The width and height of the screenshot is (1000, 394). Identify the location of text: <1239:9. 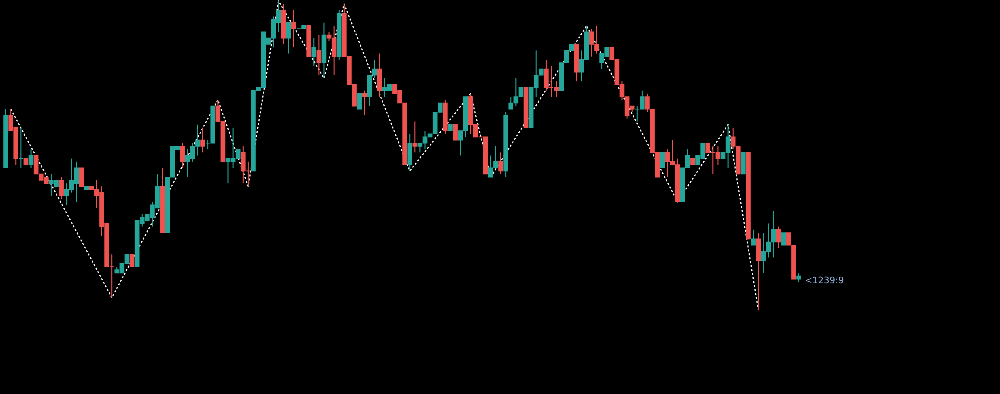
(824, 281).